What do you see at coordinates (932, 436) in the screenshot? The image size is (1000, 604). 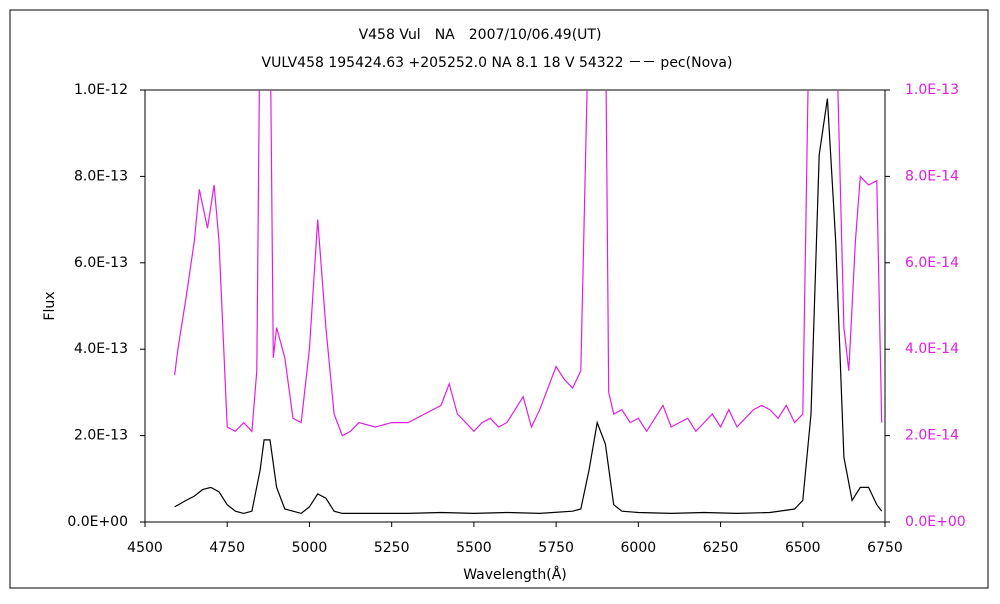 I see `y2-tick-label: 2.0E-14` at bounding box center [932, 436].